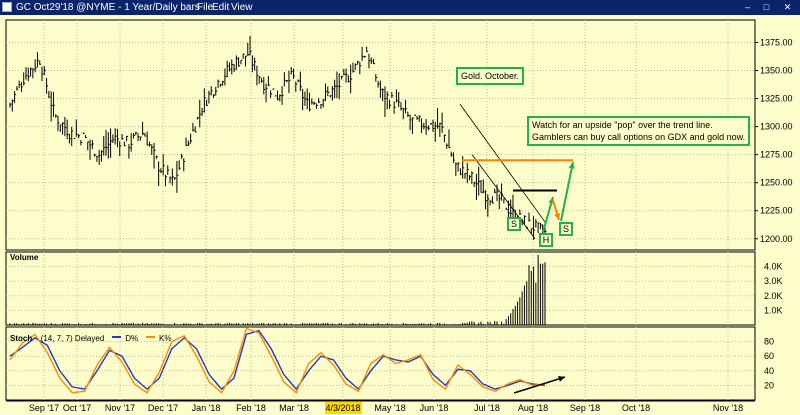  What do you see at coordinates (776, 99) in the screenshot?
I see `price-y-tick-label: 1325.00` at bounding box center [776, 99].